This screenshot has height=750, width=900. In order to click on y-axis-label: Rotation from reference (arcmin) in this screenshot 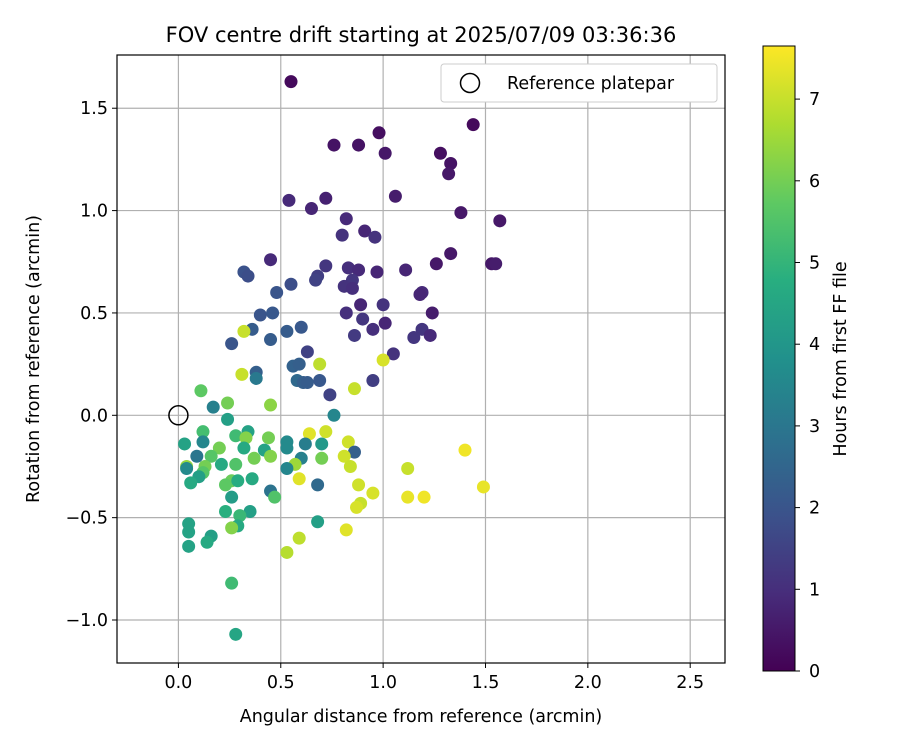, I will do `click(34, 359)`.